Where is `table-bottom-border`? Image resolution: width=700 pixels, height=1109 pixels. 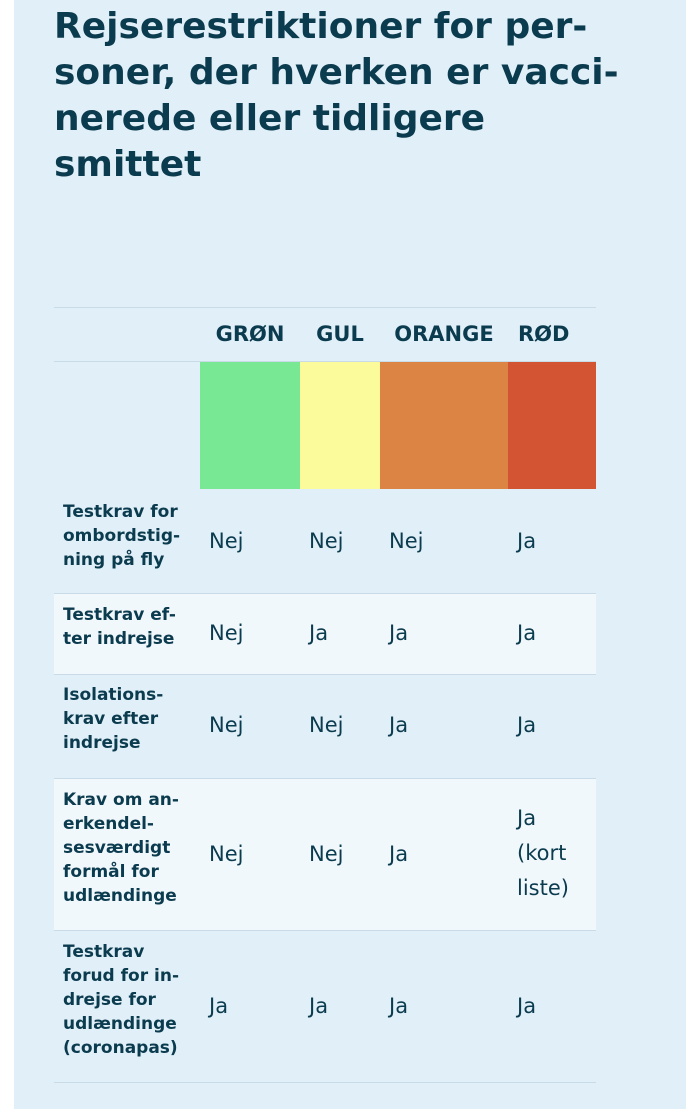 table-bottom-border is located at coordinates (325, 1082).